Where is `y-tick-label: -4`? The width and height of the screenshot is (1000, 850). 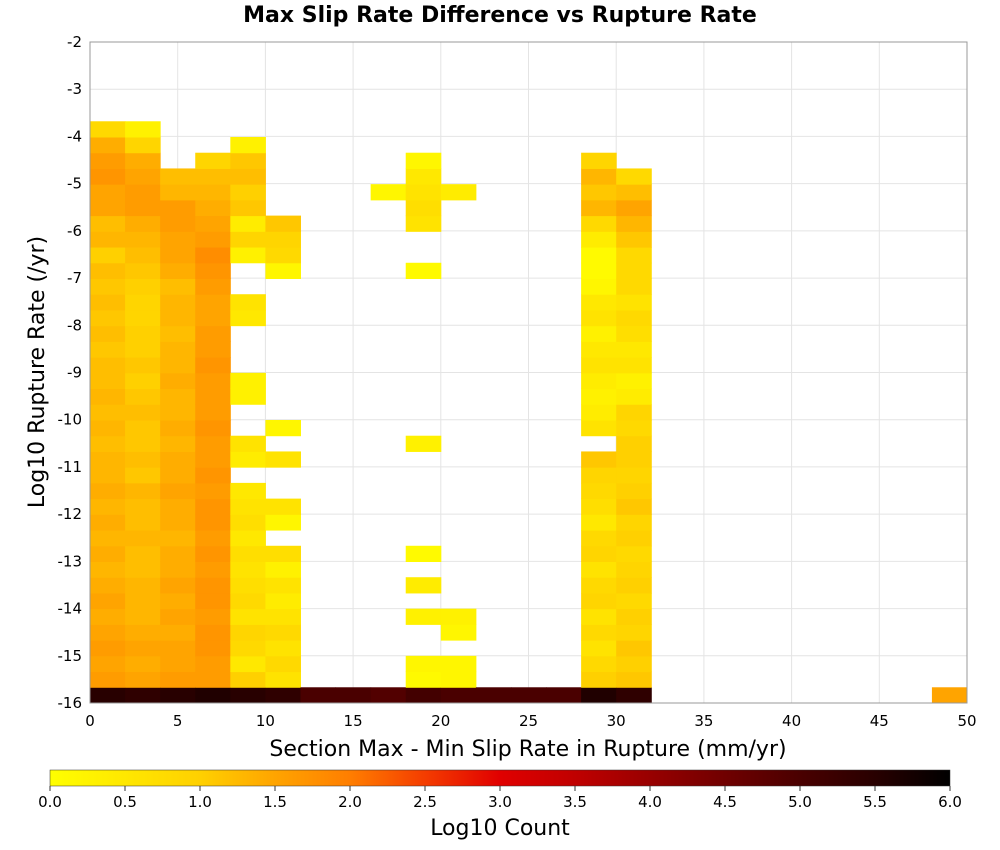
y-tick-label: -4 is located at coordinates (74, 136).